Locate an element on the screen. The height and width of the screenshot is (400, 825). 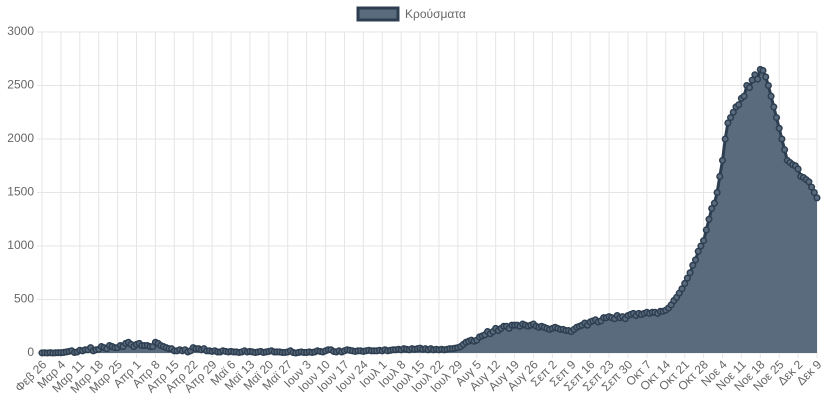
y-tick-label: 2000 is located at coordinates (20, 138).